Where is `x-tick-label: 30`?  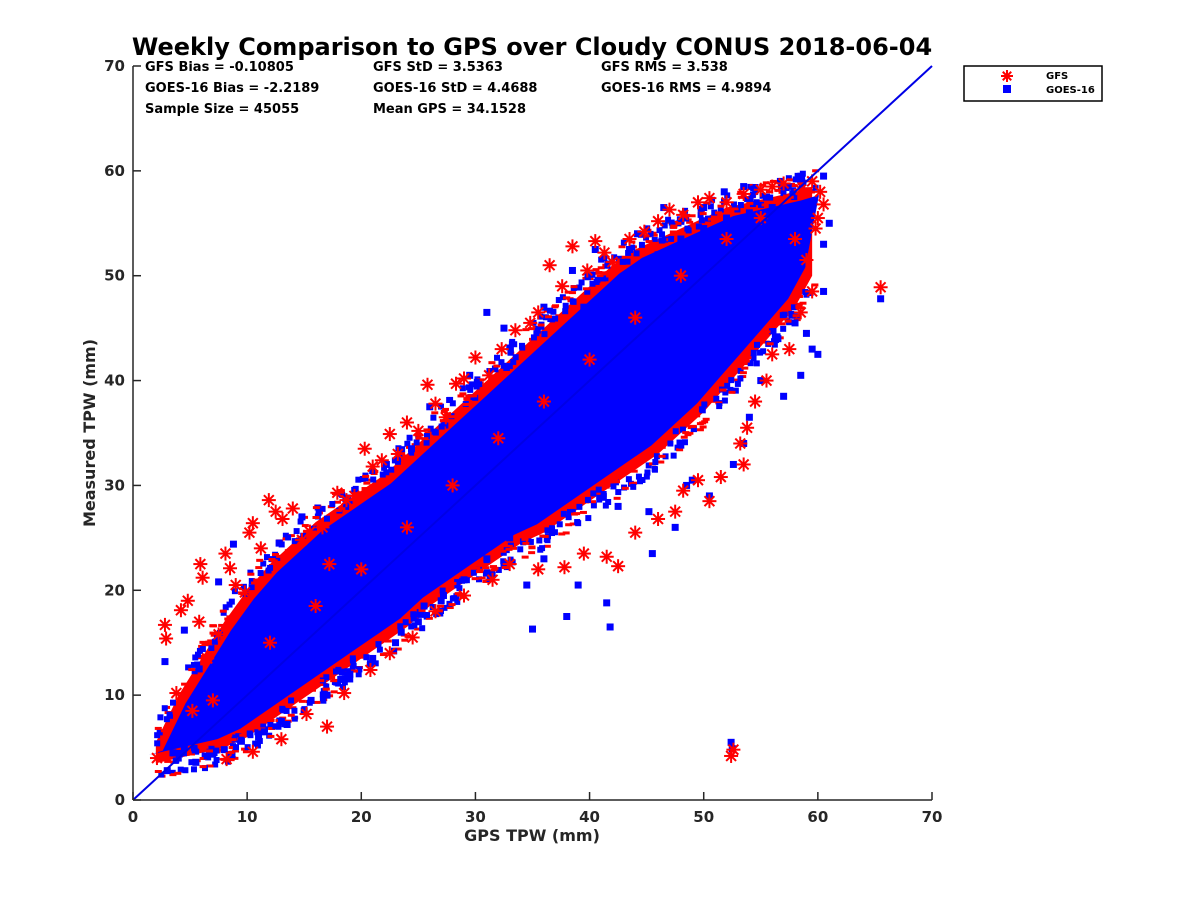 x-tick-label: 30 is located at coordinates (475, 817).